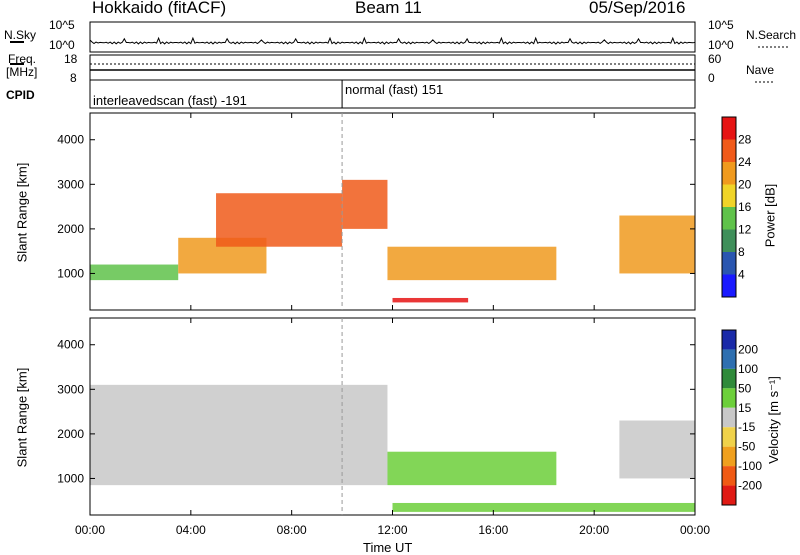 The height and width of the screenshot is (555, 800). I want to click on freq-panel-frame, so click(392, 67).